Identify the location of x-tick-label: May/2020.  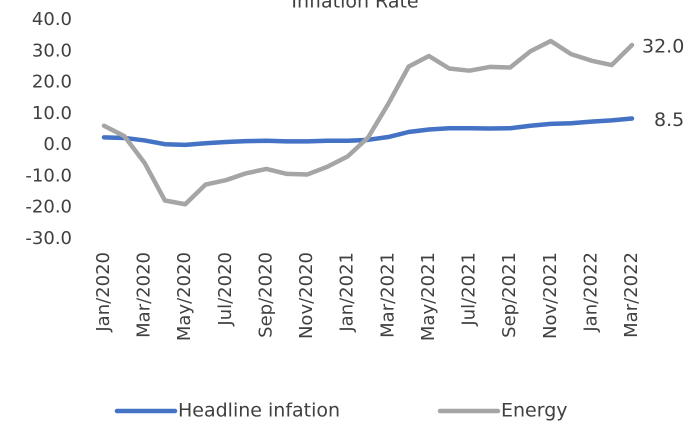
(184, 296).